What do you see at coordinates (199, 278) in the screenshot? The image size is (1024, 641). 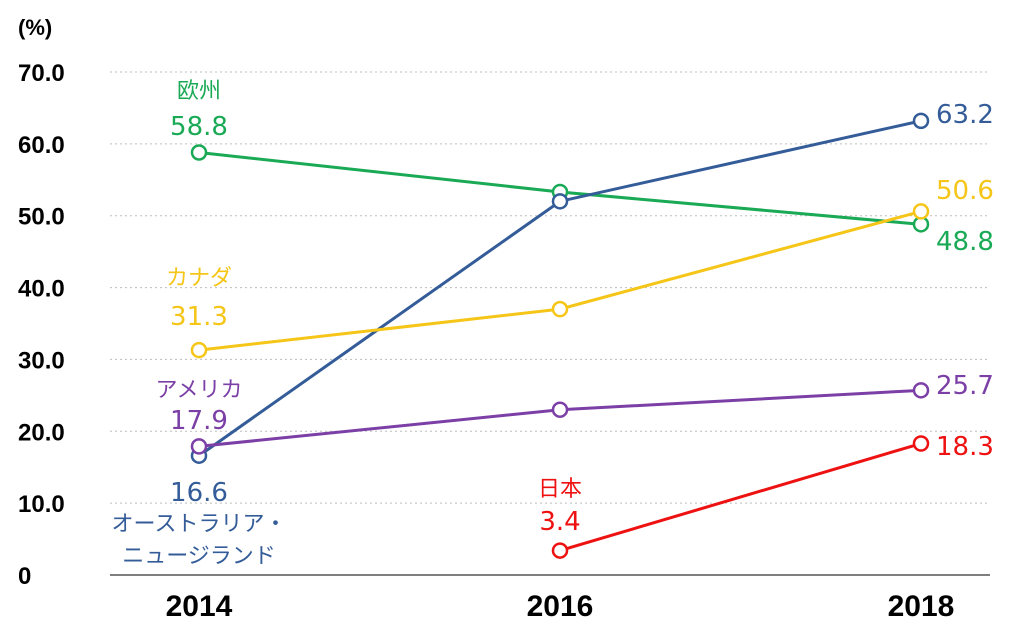 I see `series-name-canada: カナダ` at bounding box center [199, 278].